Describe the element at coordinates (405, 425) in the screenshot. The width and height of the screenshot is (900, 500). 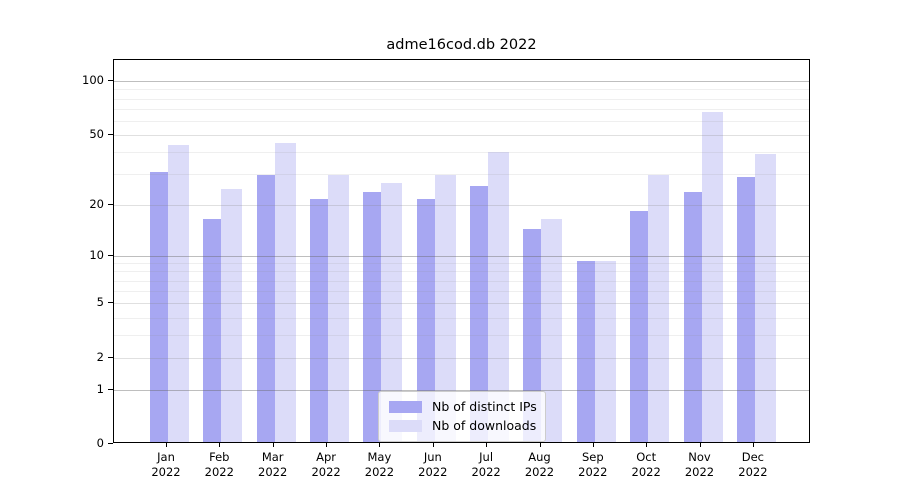
I see `legend-swatch-downloads` at that location.